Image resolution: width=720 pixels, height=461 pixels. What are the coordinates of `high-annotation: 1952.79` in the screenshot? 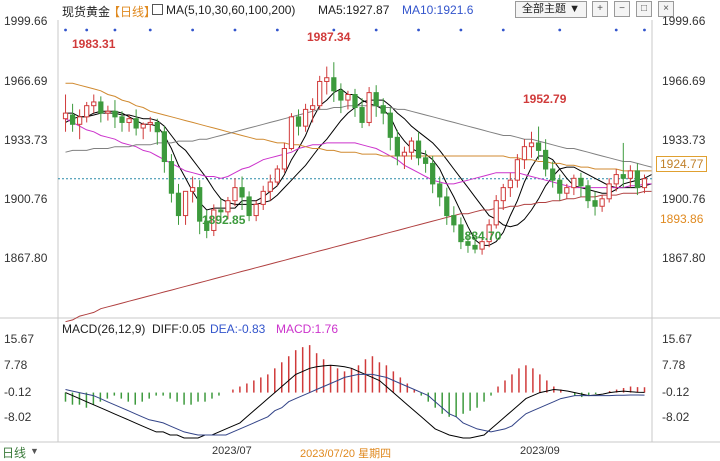 It's located at (545, 99).